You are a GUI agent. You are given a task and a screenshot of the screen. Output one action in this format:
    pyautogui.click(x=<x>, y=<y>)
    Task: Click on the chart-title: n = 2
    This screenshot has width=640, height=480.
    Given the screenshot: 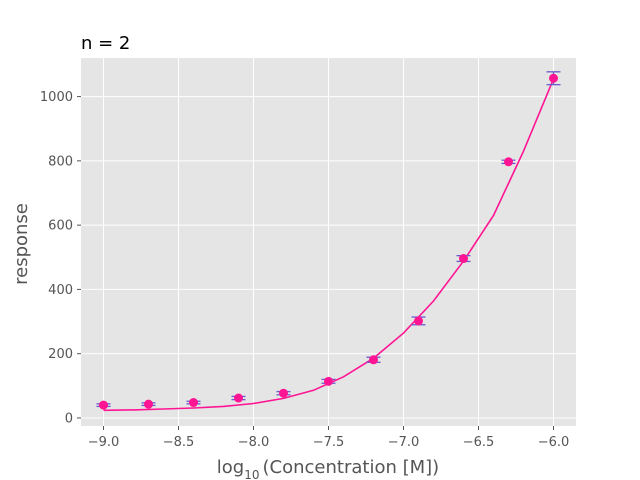 What is the action you would take?
    pyautogui.click(x=105, y=43)
    